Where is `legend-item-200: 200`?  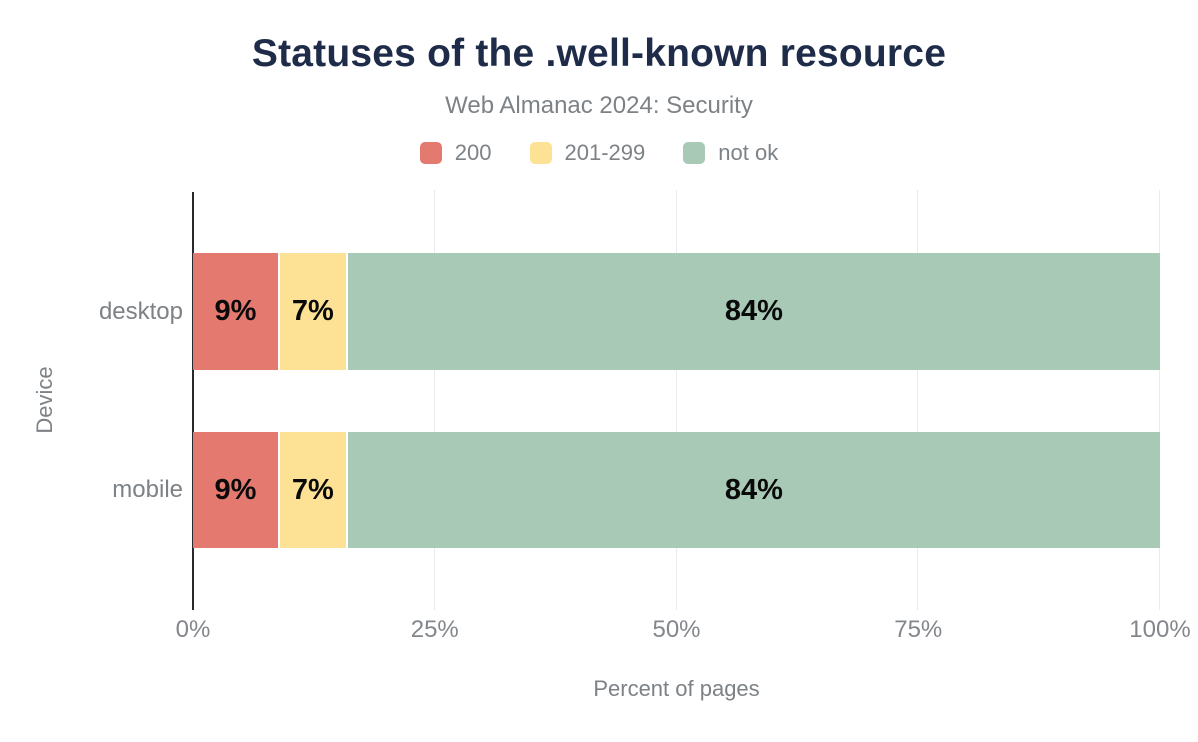 legend-item-200: 200 is located at coordinates (455, 153).